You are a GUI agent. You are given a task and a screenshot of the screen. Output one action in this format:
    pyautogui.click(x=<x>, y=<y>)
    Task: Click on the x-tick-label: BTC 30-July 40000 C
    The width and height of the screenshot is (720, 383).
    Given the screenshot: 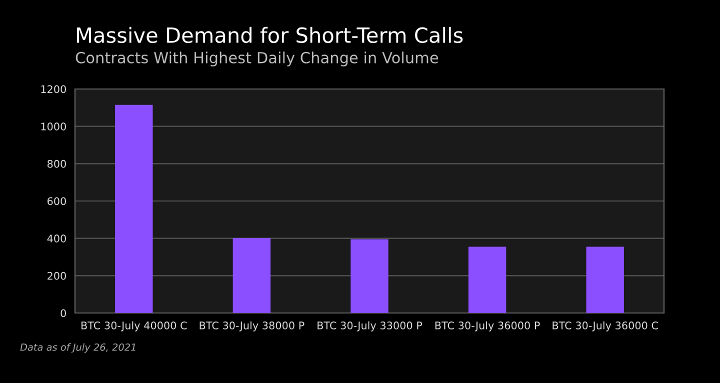 What is the action you would take?
    pyautogui.click(x=134, y=326)
    